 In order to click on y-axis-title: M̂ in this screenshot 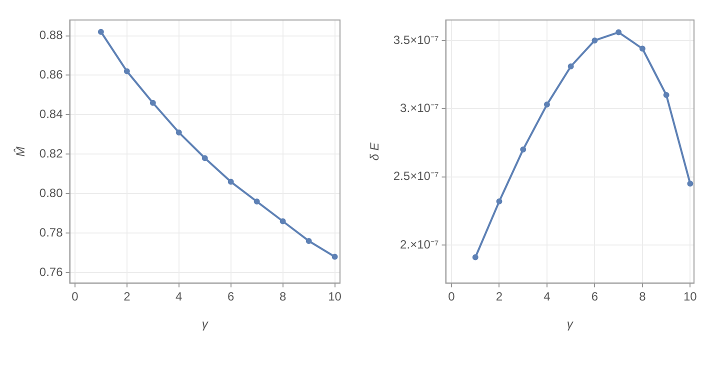, I will do `click(21, 151)`.